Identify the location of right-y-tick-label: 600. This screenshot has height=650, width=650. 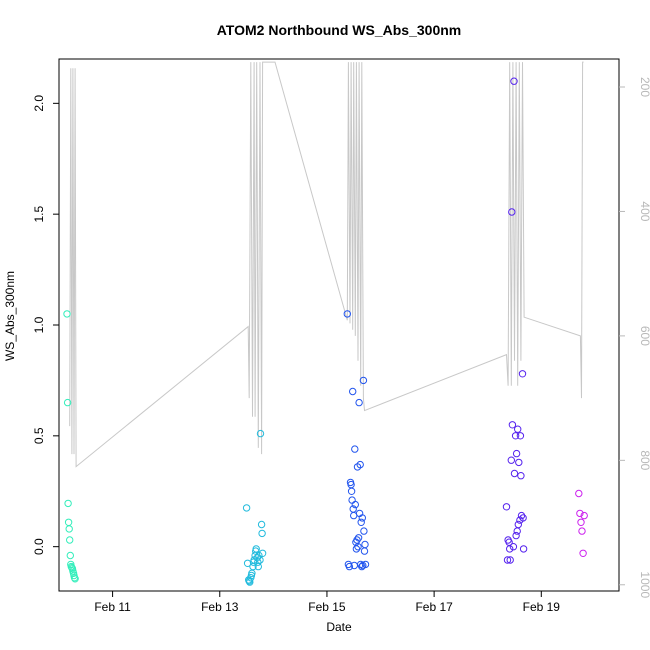
(644, 336).